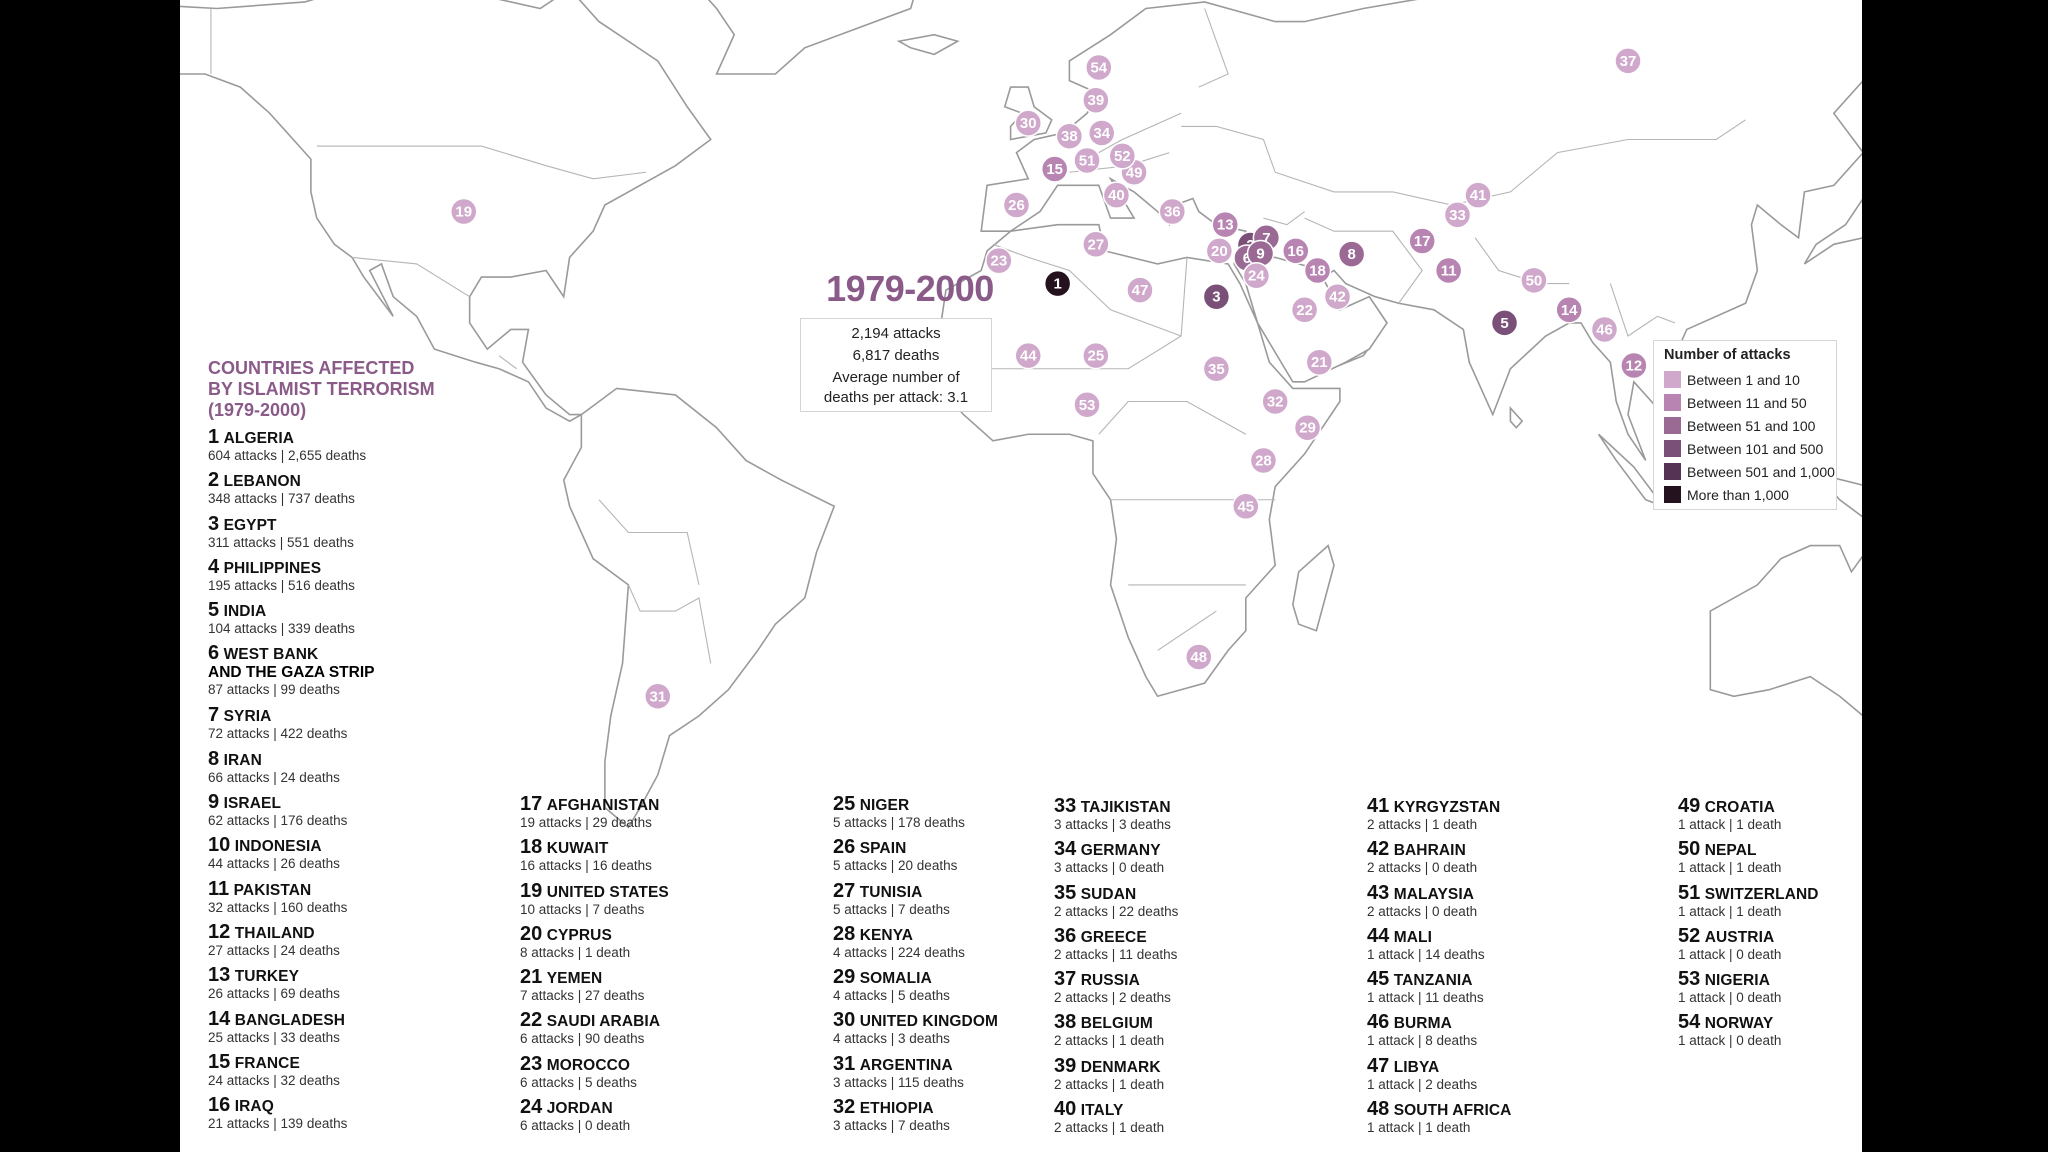  I want to click on country-entry: 48 SOUTH AFRICA 1 attack | 1 death, so click(1439, 1121).